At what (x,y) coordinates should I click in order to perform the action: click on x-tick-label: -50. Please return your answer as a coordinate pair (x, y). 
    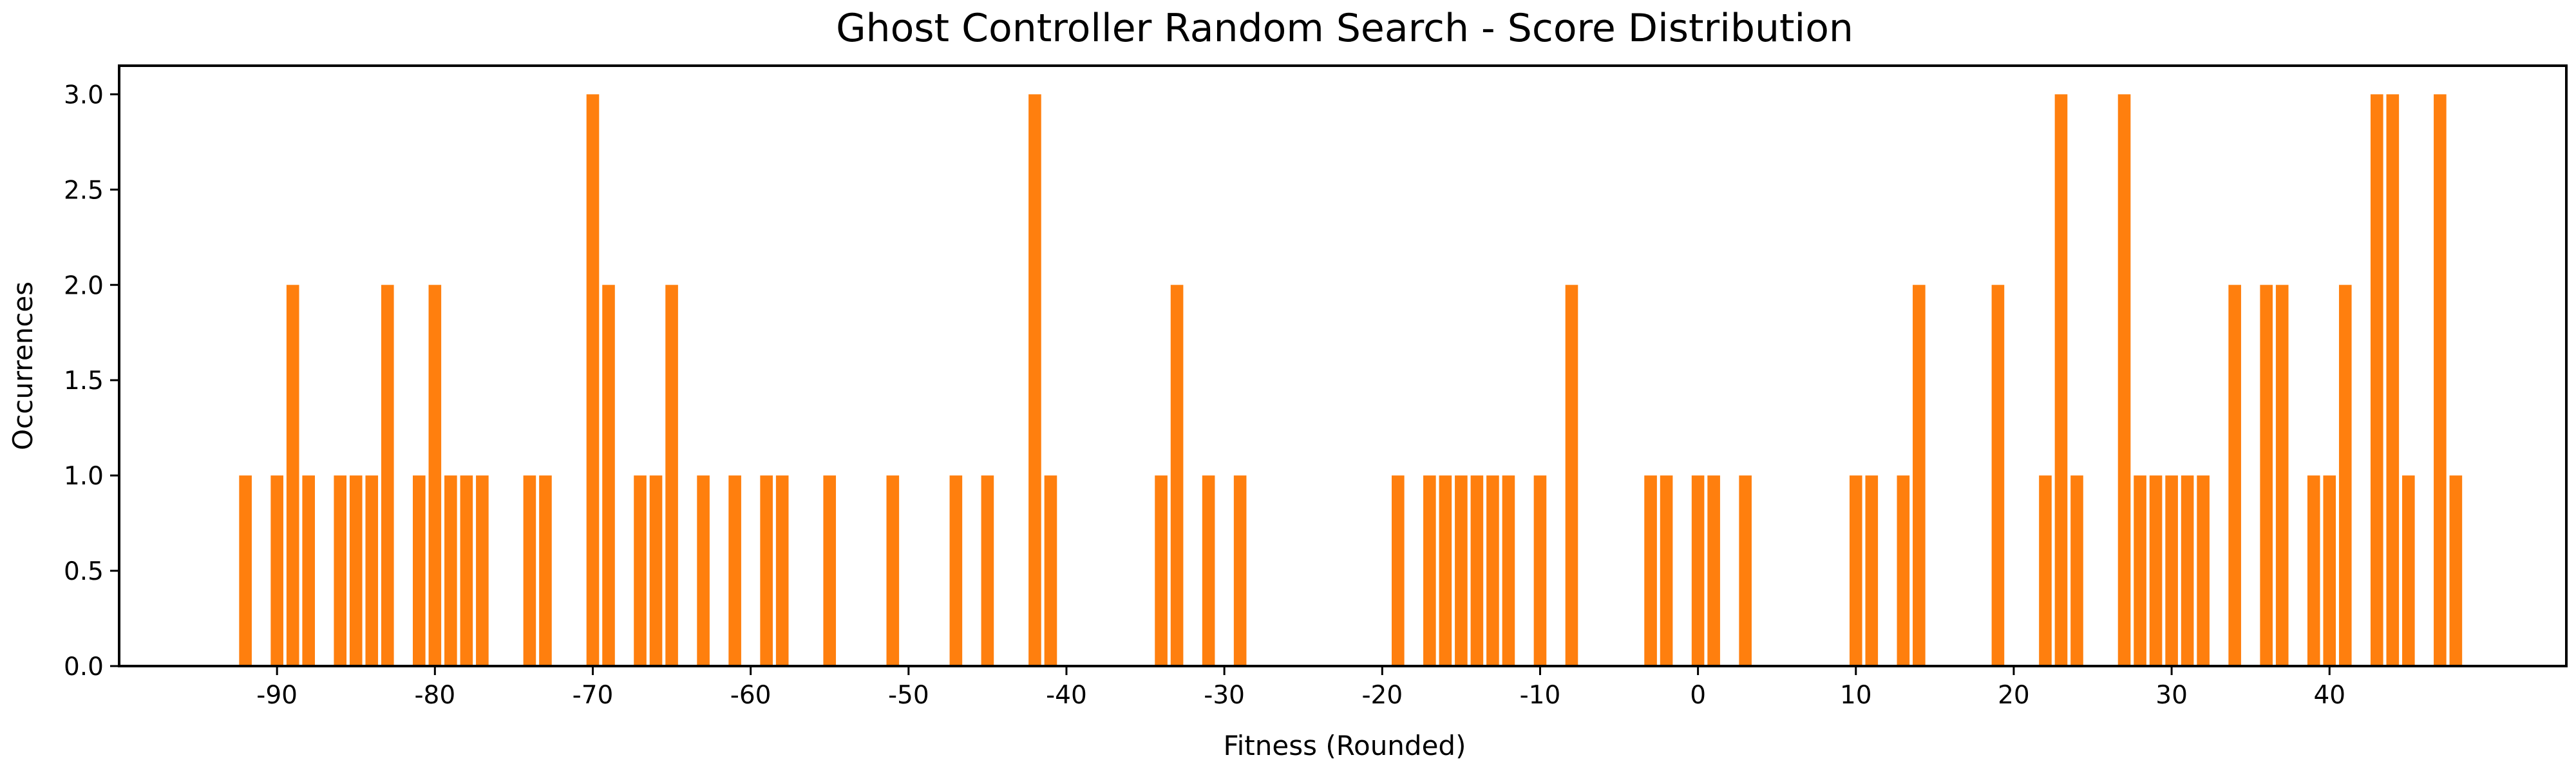
    Looking at the image, I should click on (909, 695).